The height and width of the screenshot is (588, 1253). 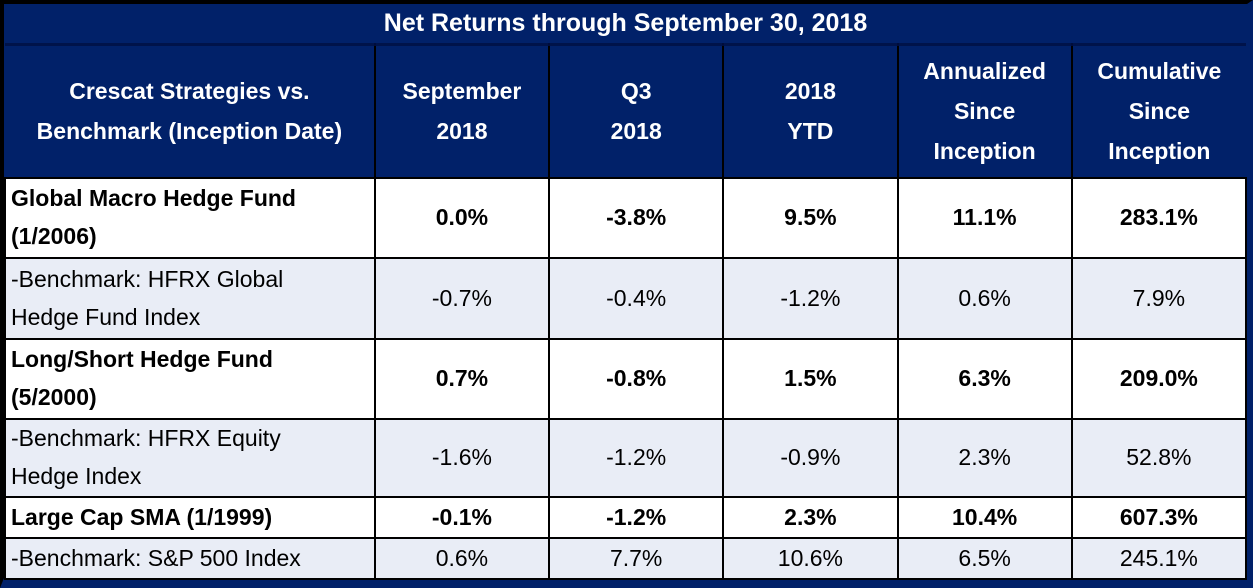 What do you see at coordinates (984, 111) in the screenshot?
I see `column-header-annualized-since-inception: Annualized Since Inception` at bounding box center [984, 111].